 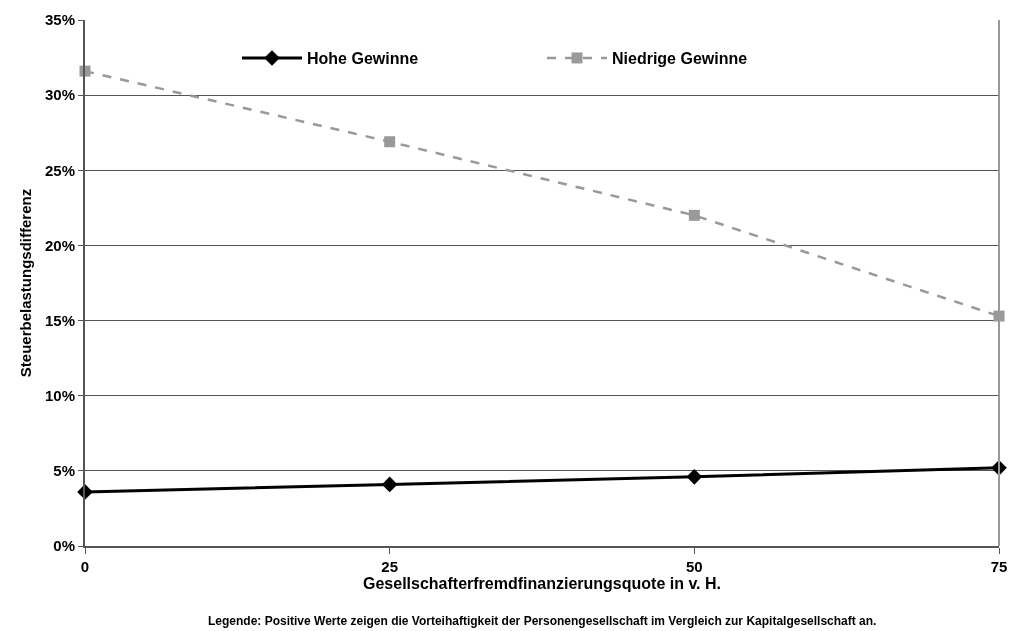 What do you see at coordinates (85, 566) in the screenshot?
I see `x-tick-label: 0` at bounding box center [85, 566].